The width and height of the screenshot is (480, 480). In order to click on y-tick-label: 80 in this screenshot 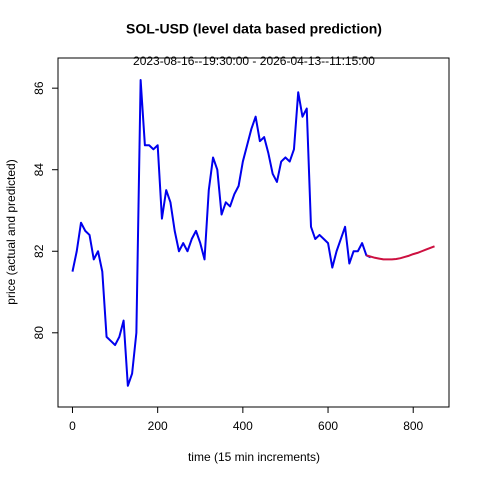, I will do `click(39, 333)`.